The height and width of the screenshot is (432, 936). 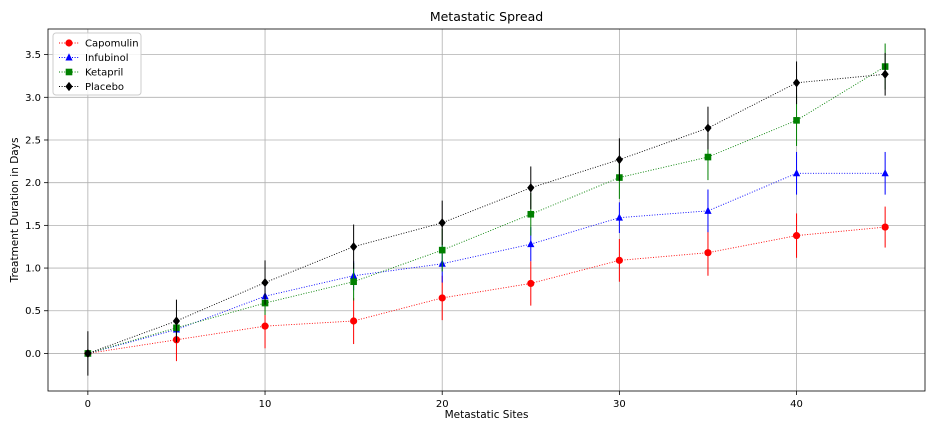 I want to click on y-tick-label: 0.5, so click(x=33, y=311).